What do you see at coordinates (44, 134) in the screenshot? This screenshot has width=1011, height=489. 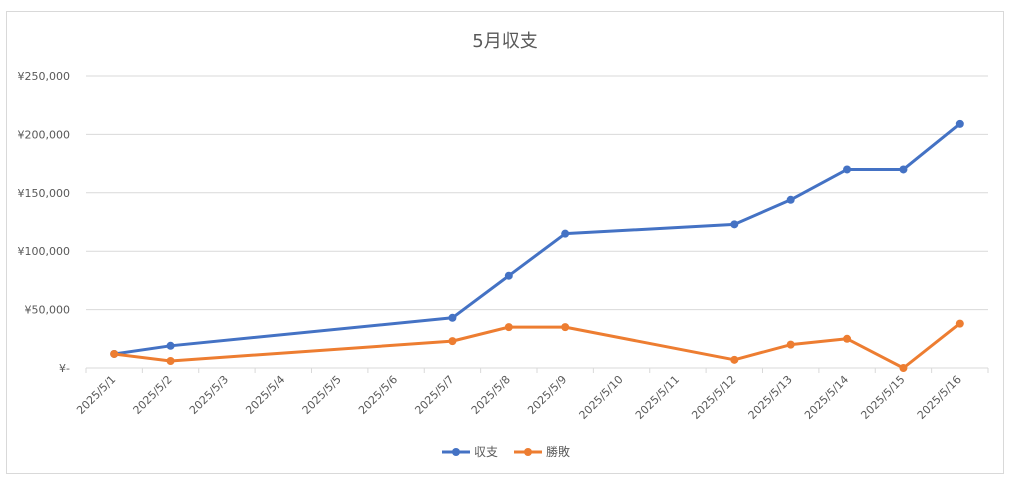 I see `y-tick-label: ¥200,000` at bounding box center [44, 134].